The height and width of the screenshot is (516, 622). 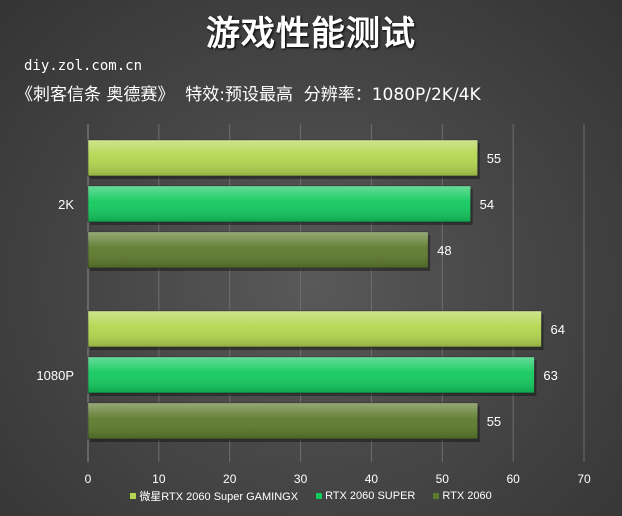 I want to click on legend-item: RTX 2060, so click(x=462, y=496).